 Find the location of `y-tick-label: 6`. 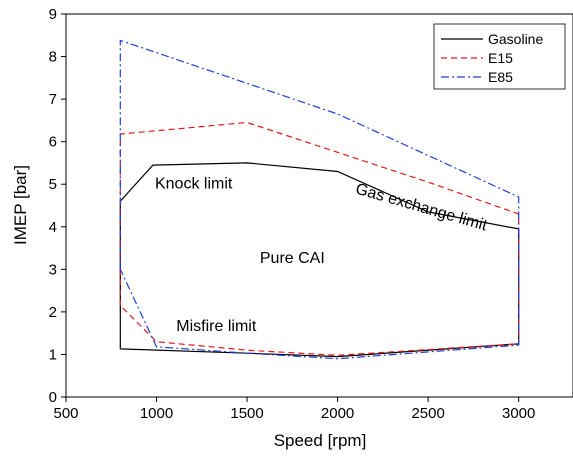

y-tick-label: 6 is located at coordinates (53, 142).